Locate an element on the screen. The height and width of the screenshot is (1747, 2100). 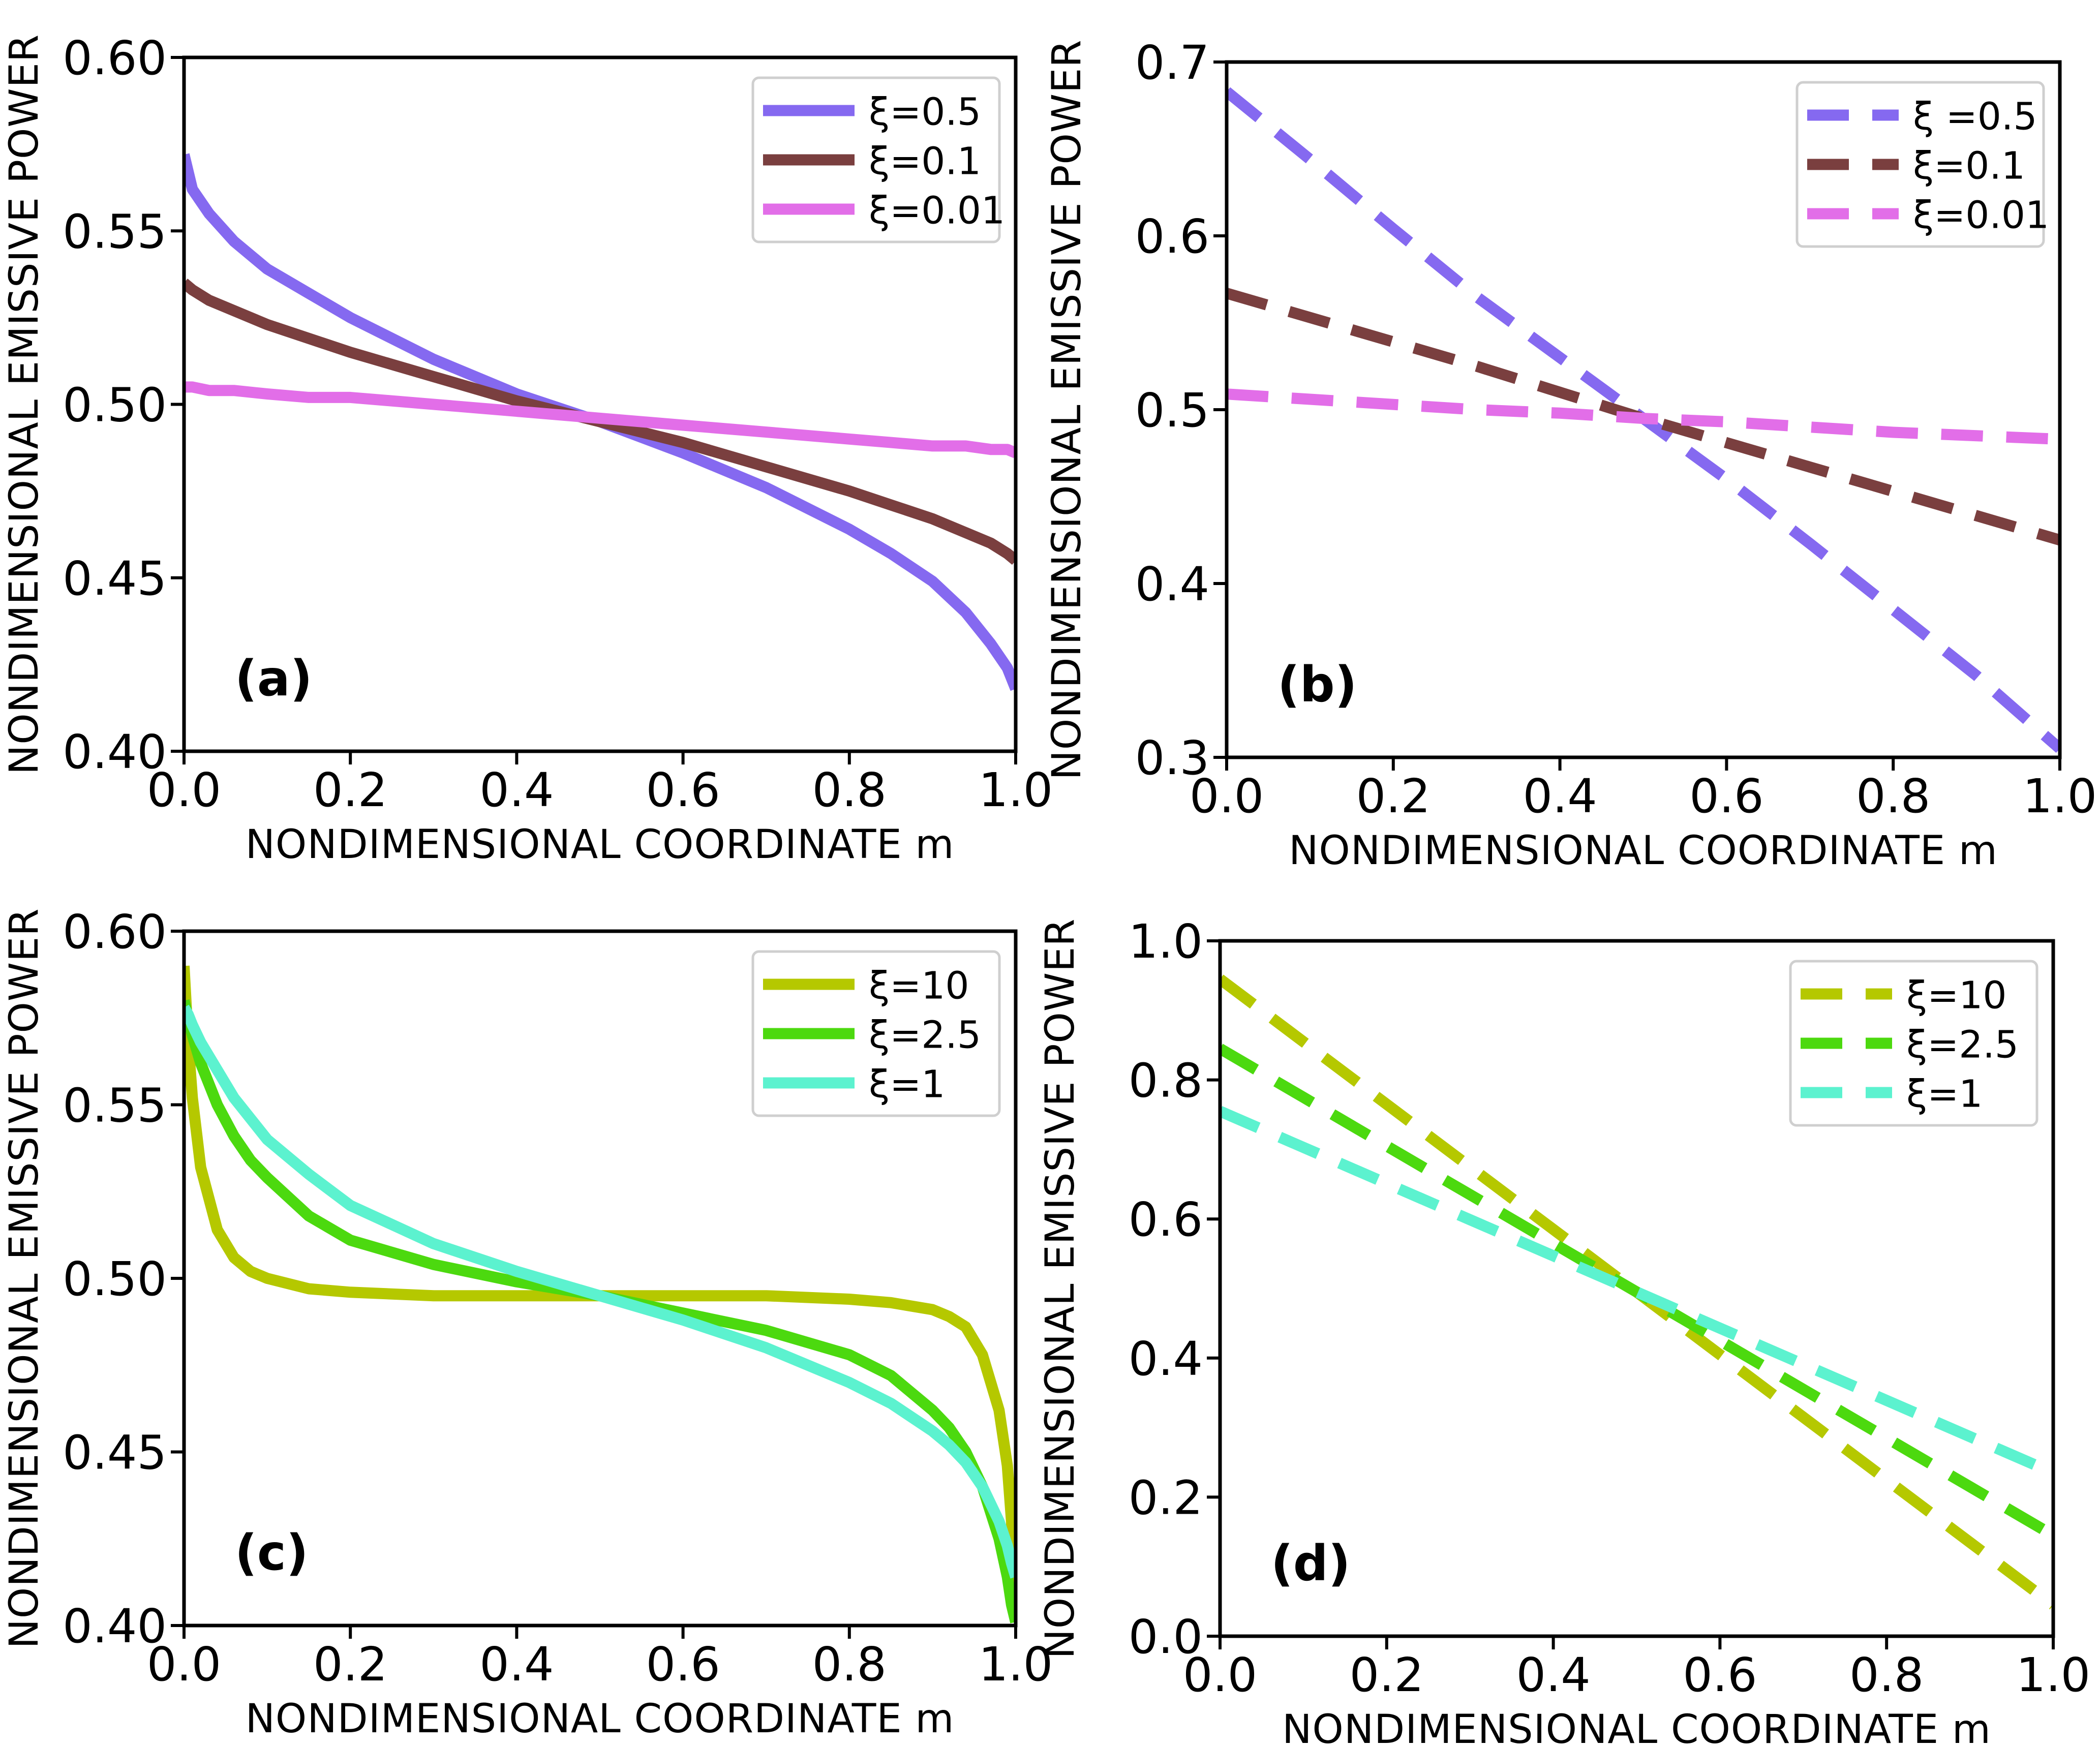
legend-label: ξ =0.5 is located at coordinates (1975, 117).